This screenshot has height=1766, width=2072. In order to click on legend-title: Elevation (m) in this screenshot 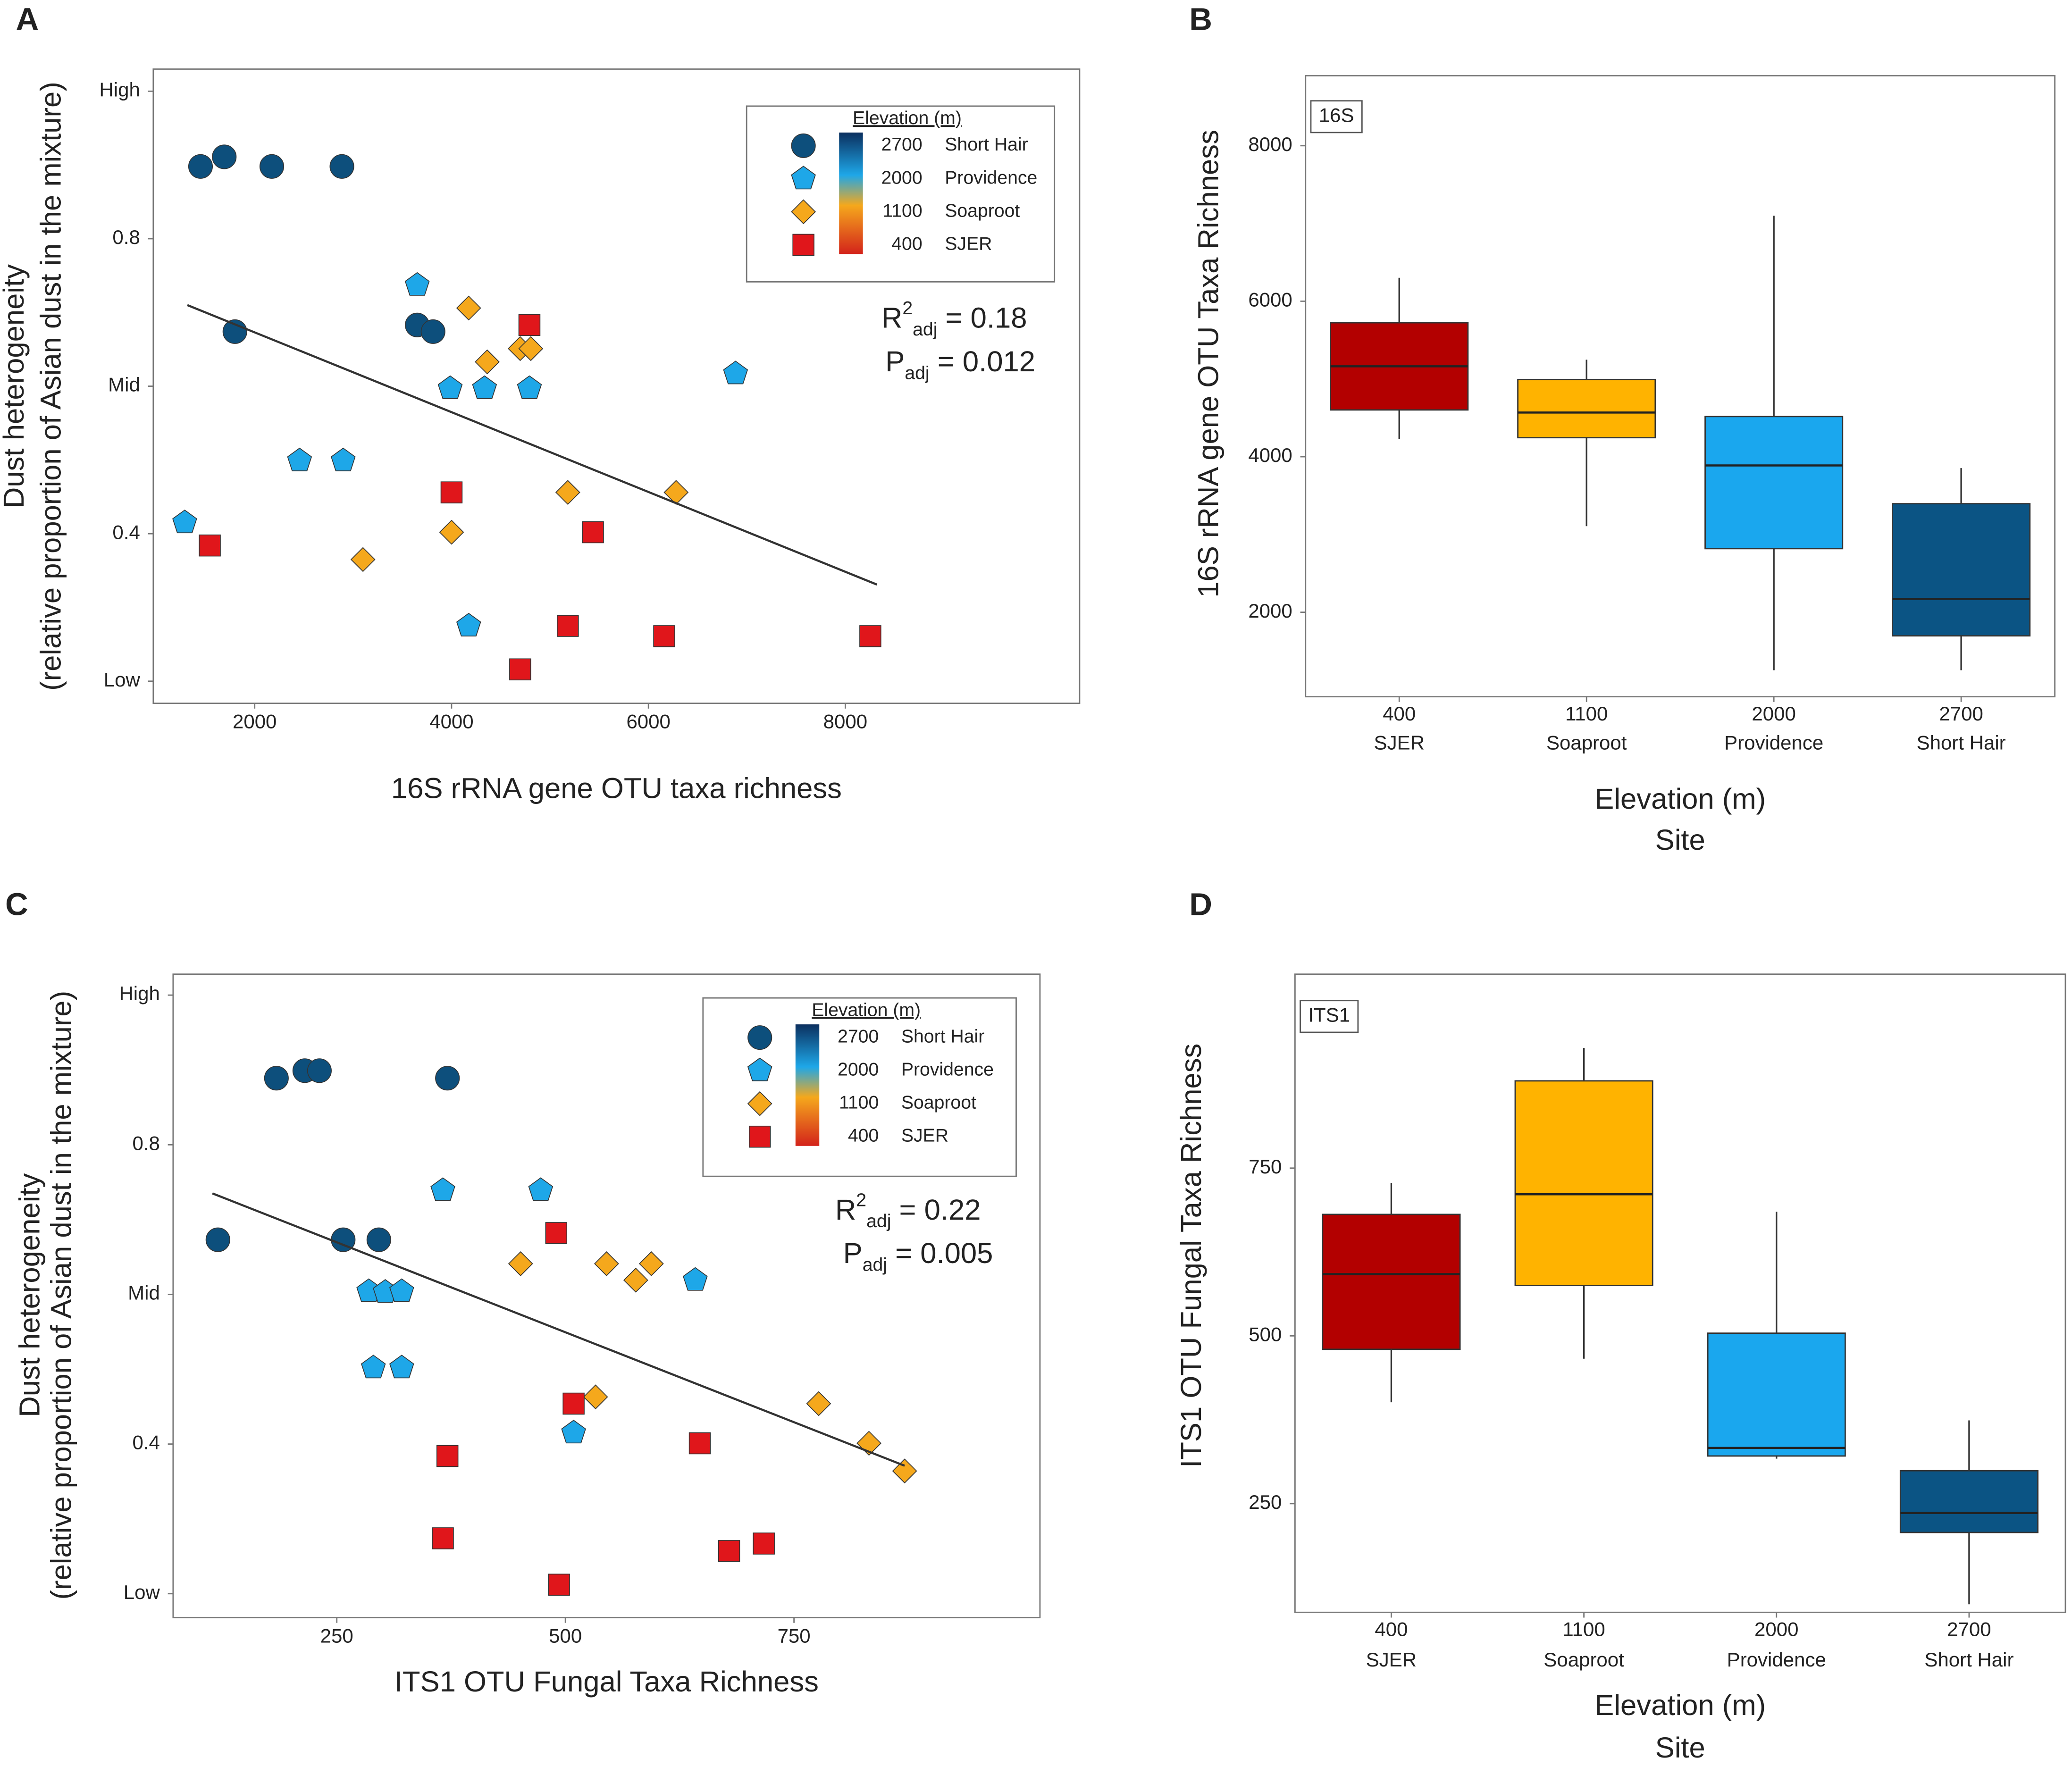, I will do `click(866, 1010)`.